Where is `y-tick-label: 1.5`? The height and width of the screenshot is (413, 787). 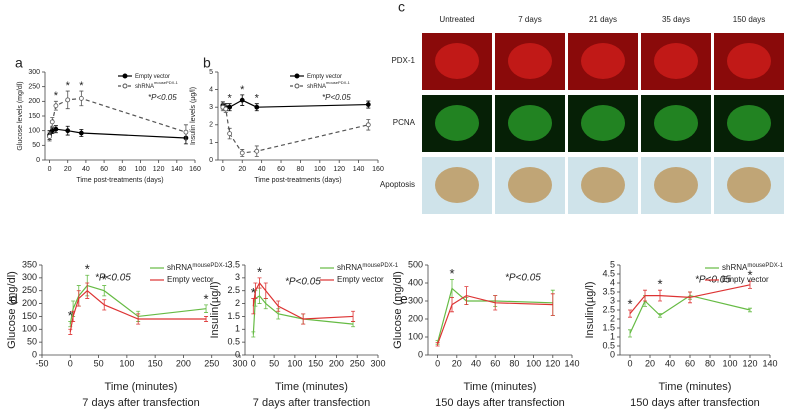
y-tick-label: 1.5 is located at coordinates (233, 316).